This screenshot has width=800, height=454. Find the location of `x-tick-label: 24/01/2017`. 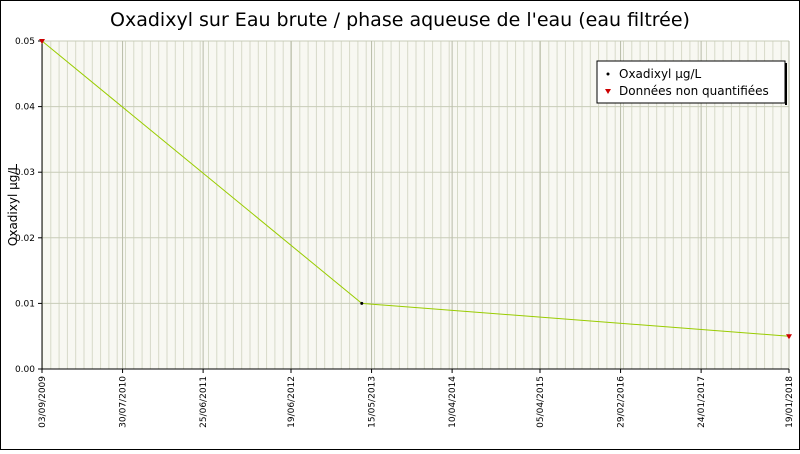

x-tick-label: 24/01/2017 is located at coordinates (702, 402).